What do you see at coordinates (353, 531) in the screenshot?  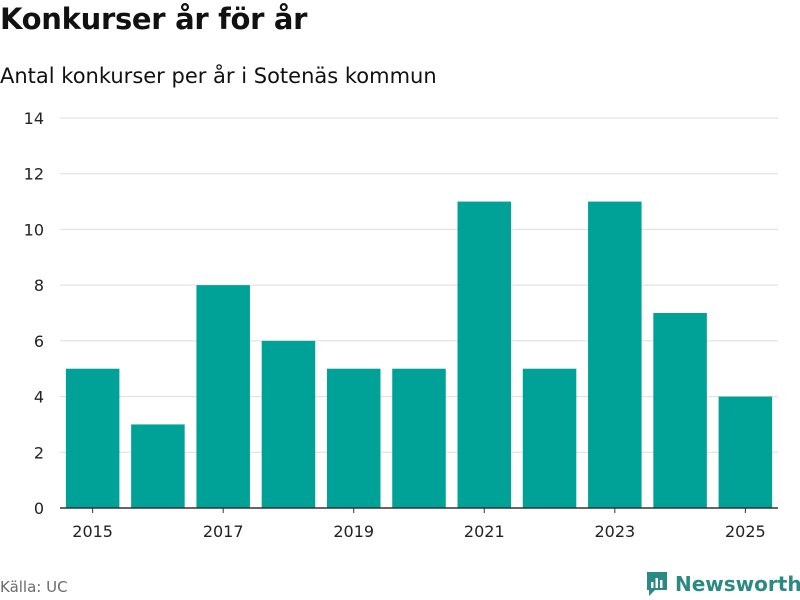 I see `x-tick-label: 2019` at bounding box center [353, 531].